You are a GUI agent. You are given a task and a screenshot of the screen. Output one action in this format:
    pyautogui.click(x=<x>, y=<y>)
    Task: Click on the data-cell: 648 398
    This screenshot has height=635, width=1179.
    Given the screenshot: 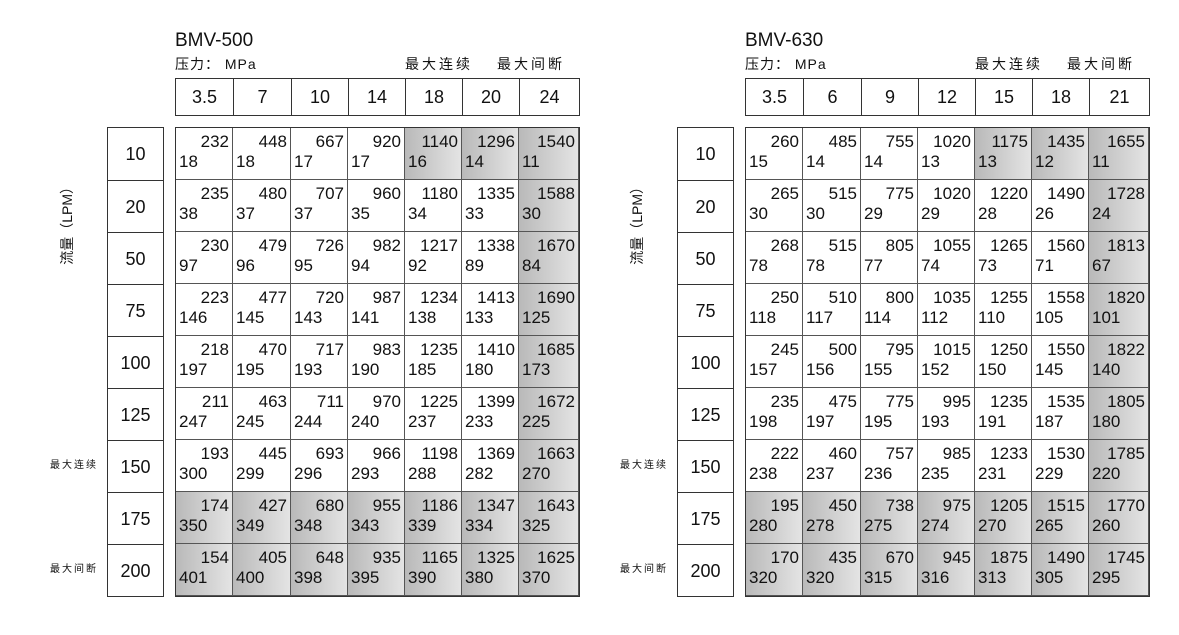 What is the action you would take?
    pyautogui.click(x=319, y=570)
    